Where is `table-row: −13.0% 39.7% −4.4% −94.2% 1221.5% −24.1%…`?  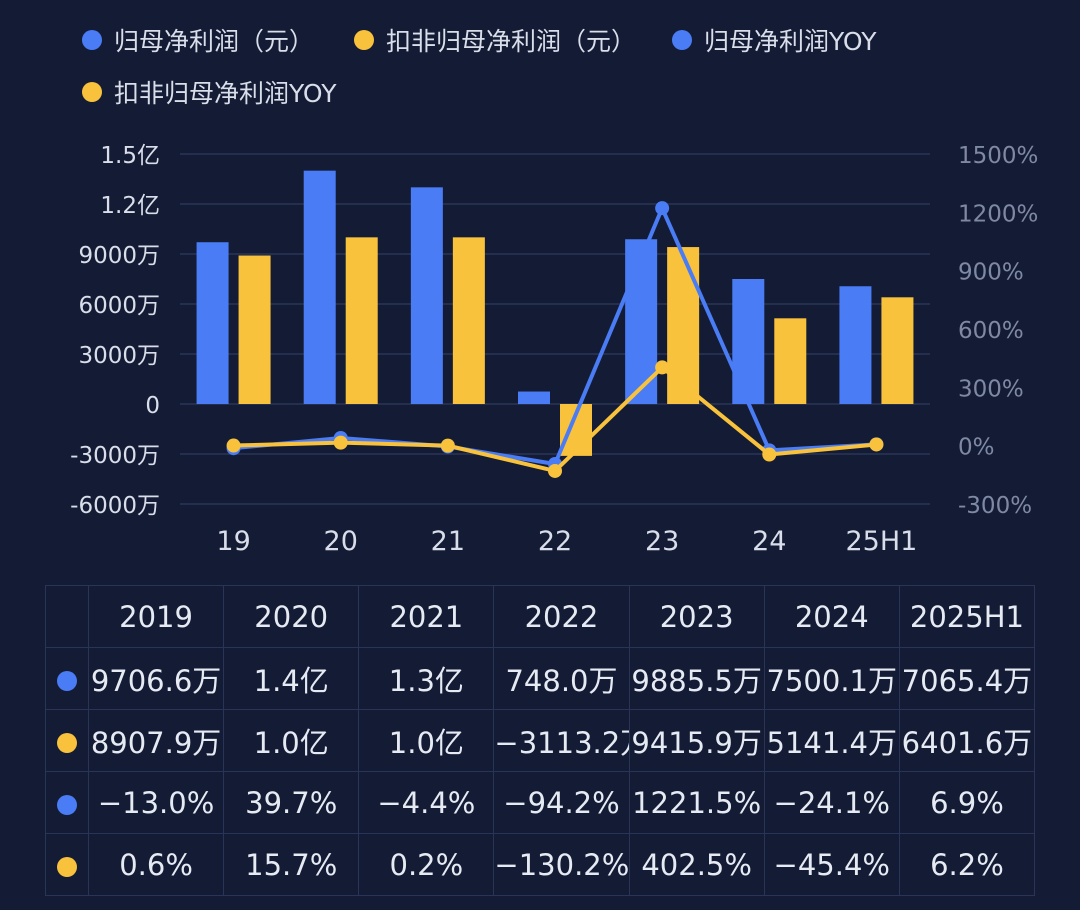 table-row: −13.0% 39.7% −4.4% −94.2% 1221.5% −24.1%… is located at coordinates (540, 802).